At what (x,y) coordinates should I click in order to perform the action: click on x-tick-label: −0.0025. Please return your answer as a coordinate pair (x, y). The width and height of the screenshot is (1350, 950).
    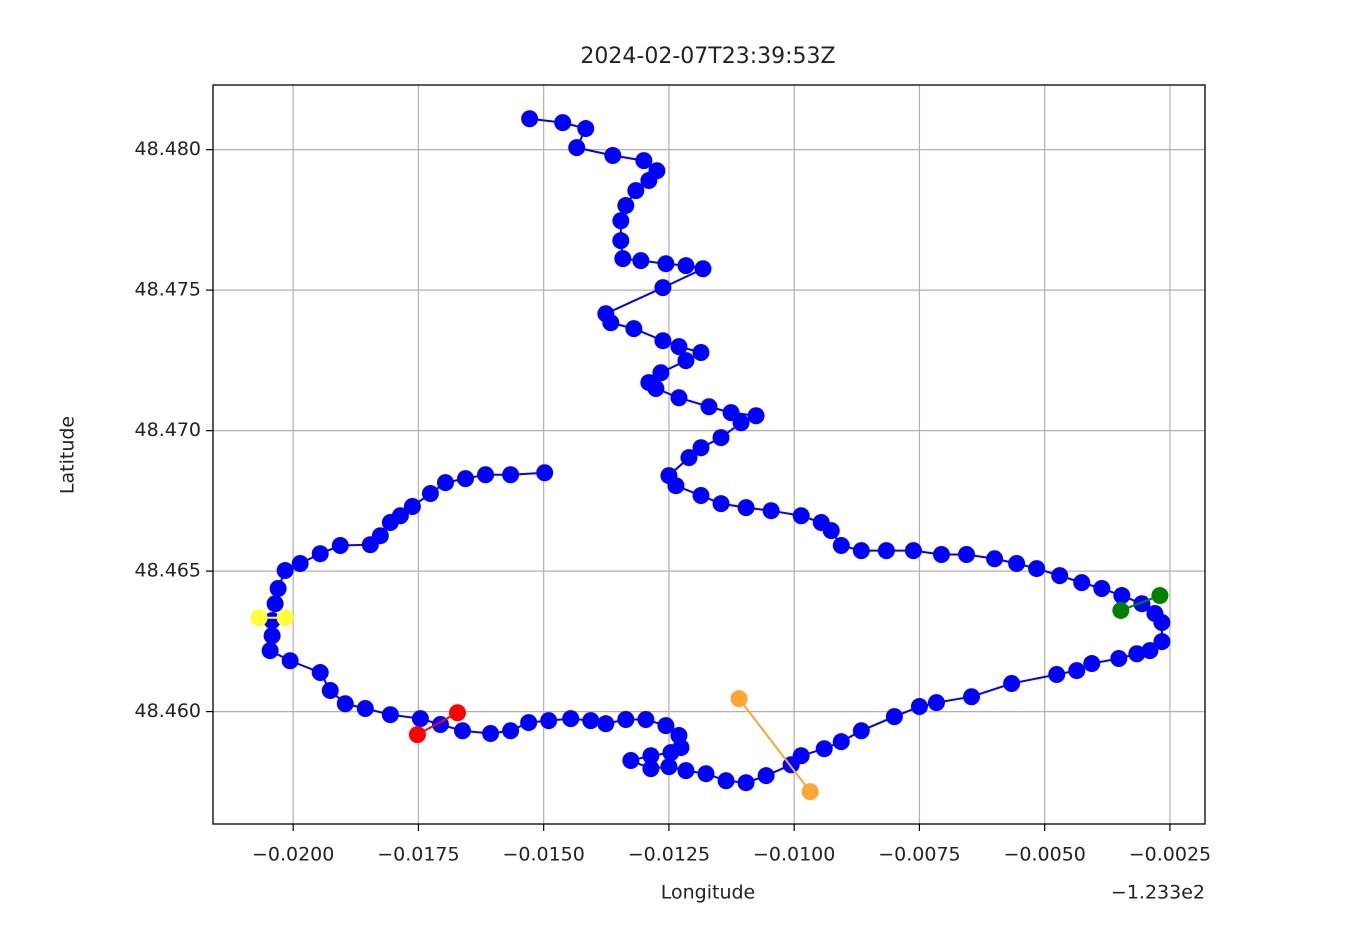
    Looking at the image, I should click on (1170, 855).